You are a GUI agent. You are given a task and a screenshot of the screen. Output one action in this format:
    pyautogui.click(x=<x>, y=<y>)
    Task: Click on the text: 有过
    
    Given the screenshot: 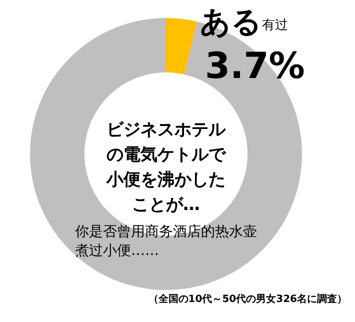 What is the action you would take?
    pyautogui.click(x=275, y=25)
    